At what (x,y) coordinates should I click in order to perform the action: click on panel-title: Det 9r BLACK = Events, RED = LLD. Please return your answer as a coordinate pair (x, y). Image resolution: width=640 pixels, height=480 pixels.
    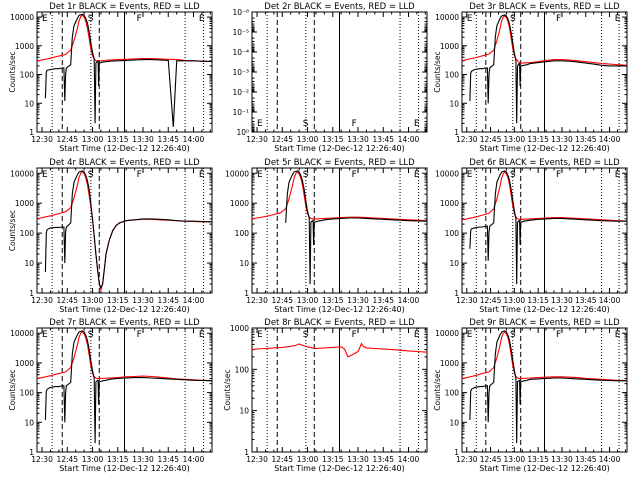
    Looking at the image, I should click on (544, 323).